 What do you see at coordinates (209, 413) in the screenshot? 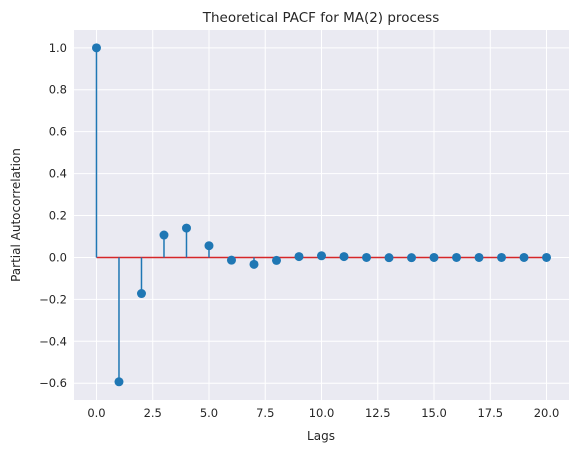
I see `x-tick-label: 5.0` at bounding box center [209, 413].